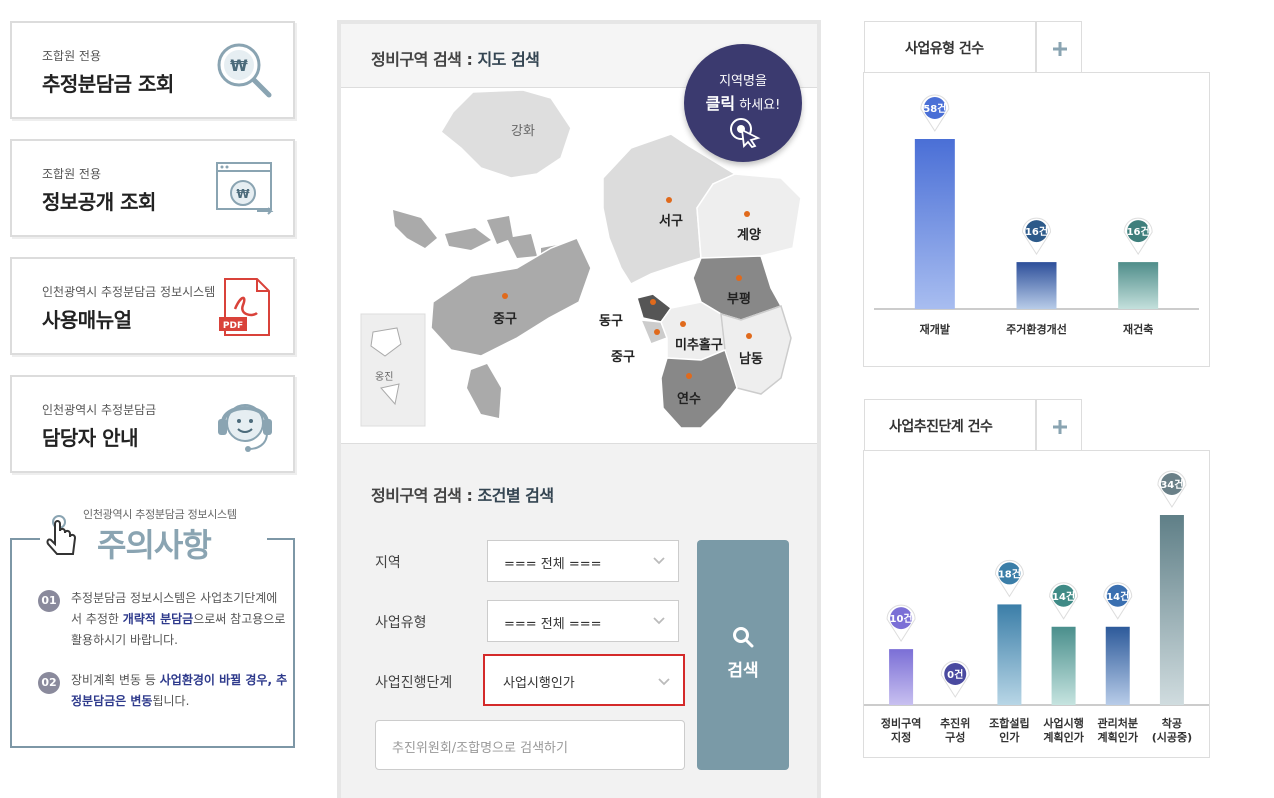 This screenshot has height=798, width=1274. Describe the element at coordinates (935, 113) in the screenshot. I see `chart-value-pin: 58건` at that location.